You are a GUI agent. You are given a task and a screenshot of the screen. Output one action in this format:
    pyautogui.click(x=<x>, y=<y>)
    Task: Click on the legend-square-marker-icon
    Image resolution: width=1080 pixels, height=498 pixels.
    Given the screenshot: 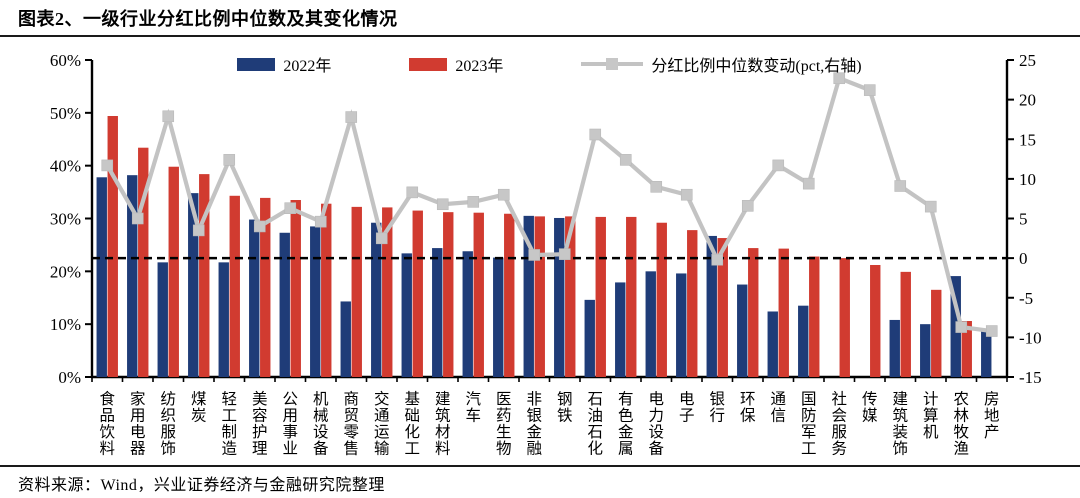 What is the action you would take?
    pyautogui.click(x=612, y=64)
    